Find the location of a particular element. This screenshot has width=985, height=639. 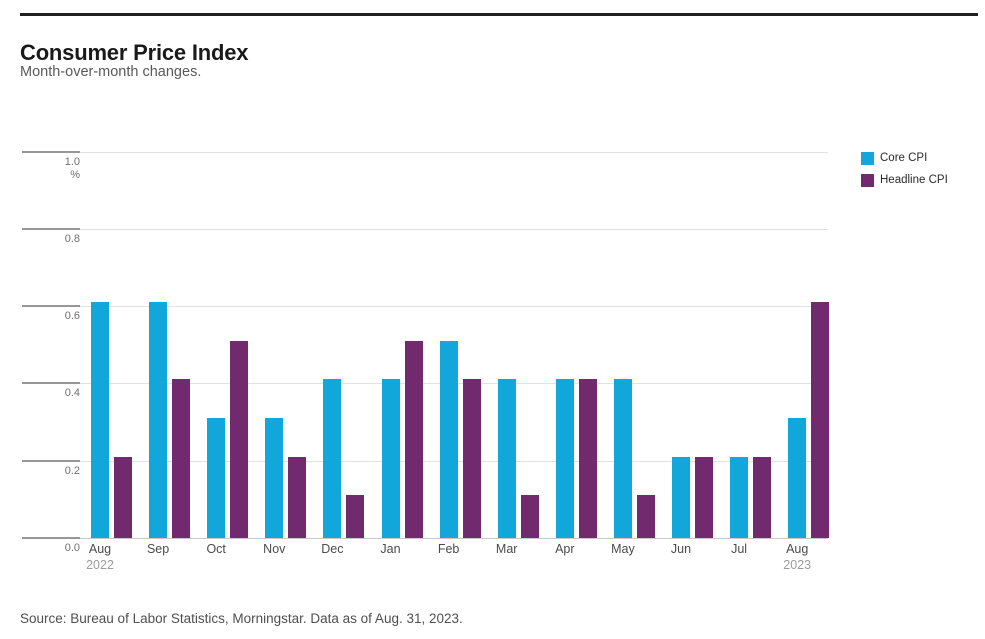

x-tick-label: Apr is located at coordinates (565, 549).